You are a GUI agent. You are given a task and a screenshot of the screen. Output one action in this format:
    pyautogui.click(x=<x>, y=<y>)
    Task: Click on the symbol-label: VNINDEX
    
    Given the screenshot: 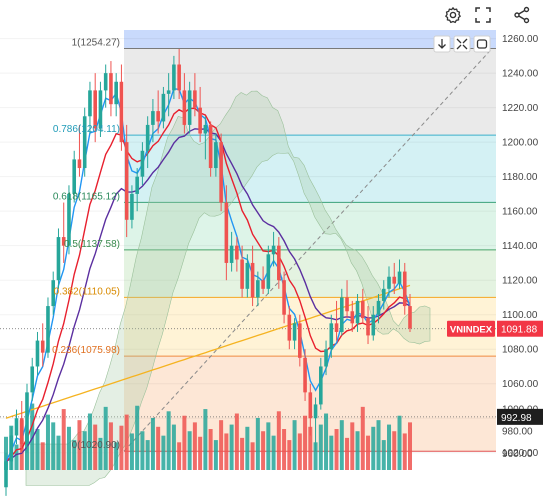 What is the action you would take?
    pyautogui.click(x=471, y=330)
    